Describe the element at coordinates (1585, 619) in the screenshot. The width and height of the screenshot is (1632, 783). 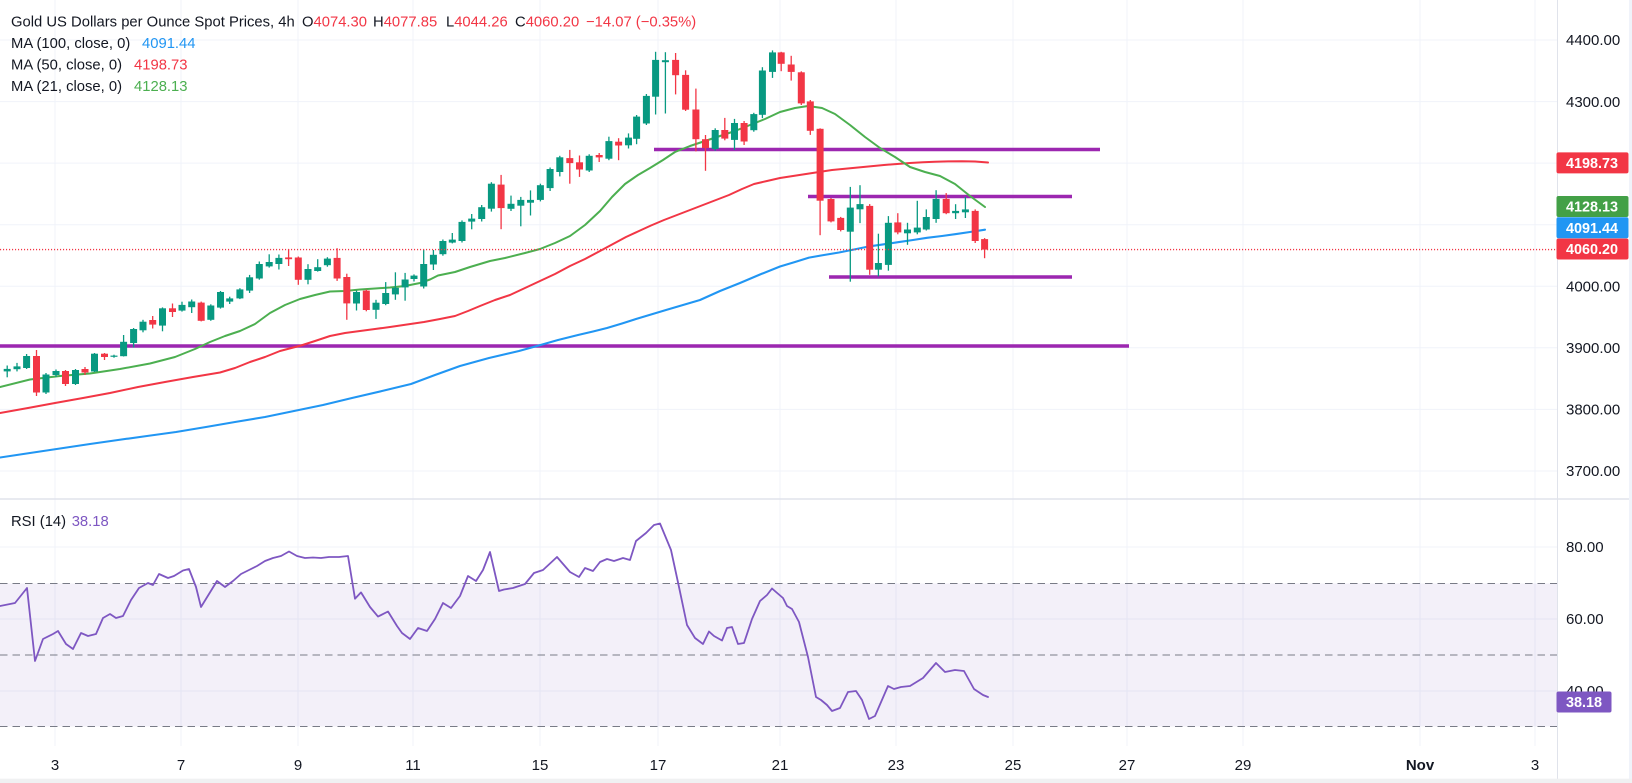
I see `svg-text: 60.00` at that location.